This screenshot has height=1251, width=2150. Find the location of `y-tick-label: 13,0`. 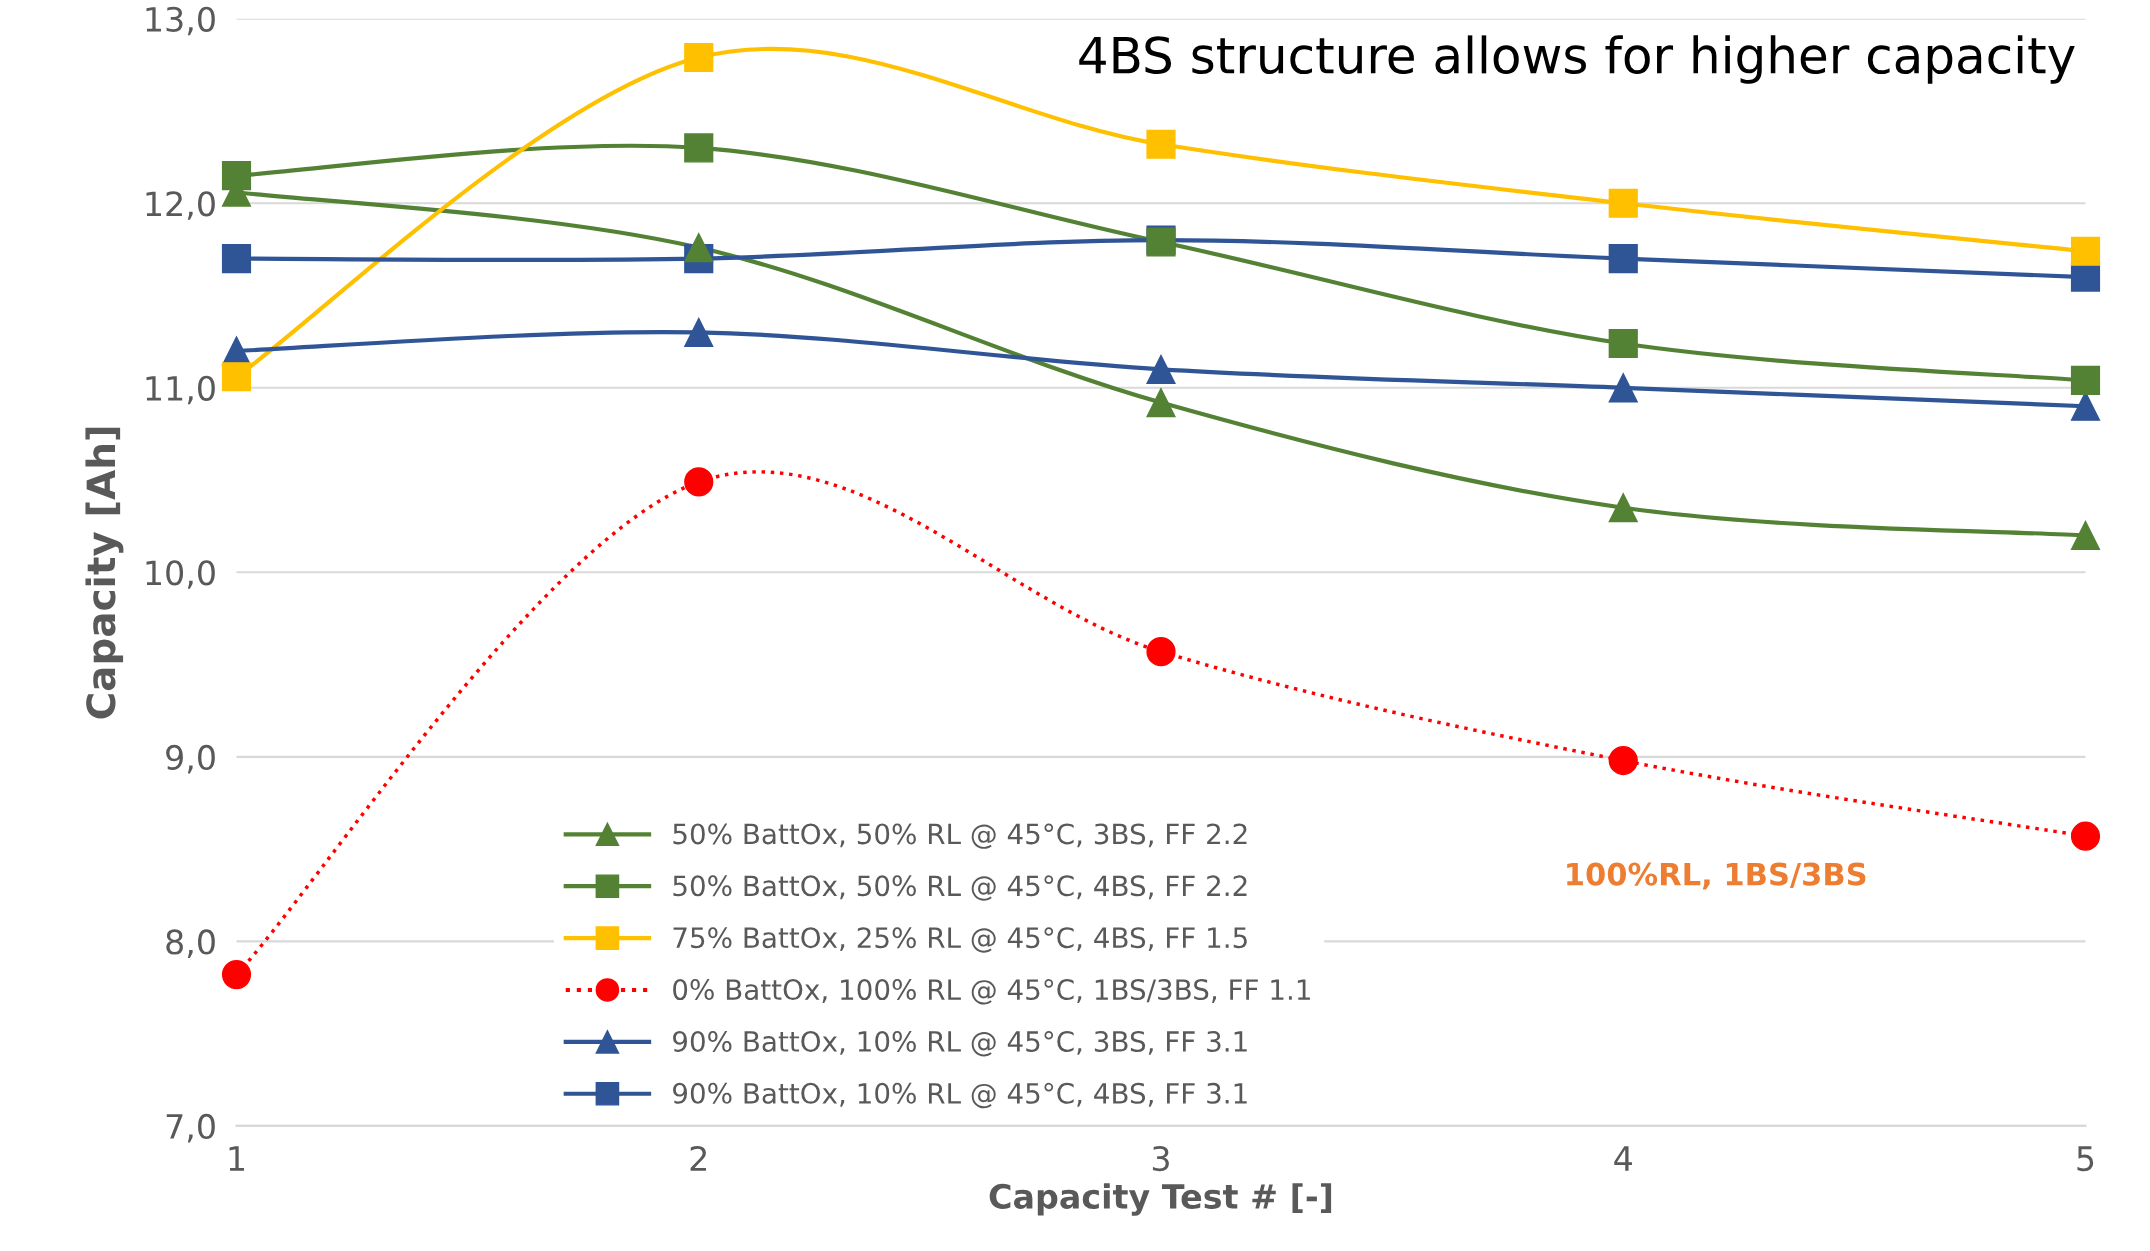

y-tick-label: 13,0 is located at coordinates (180, 21).